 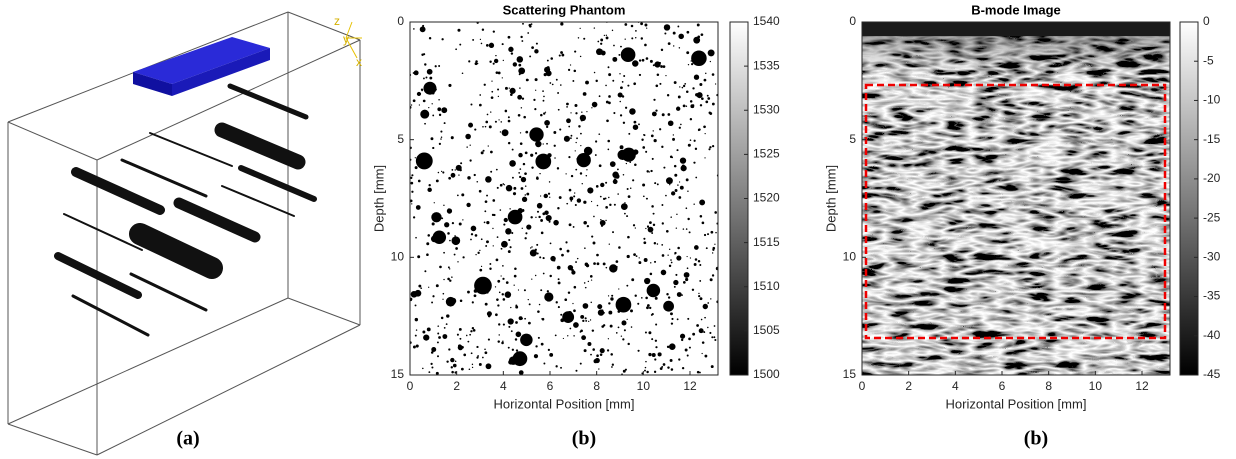 What do you see at coordinates (185, 210) in the screenshot?
I see `rods` at bounding box center [185, 210].